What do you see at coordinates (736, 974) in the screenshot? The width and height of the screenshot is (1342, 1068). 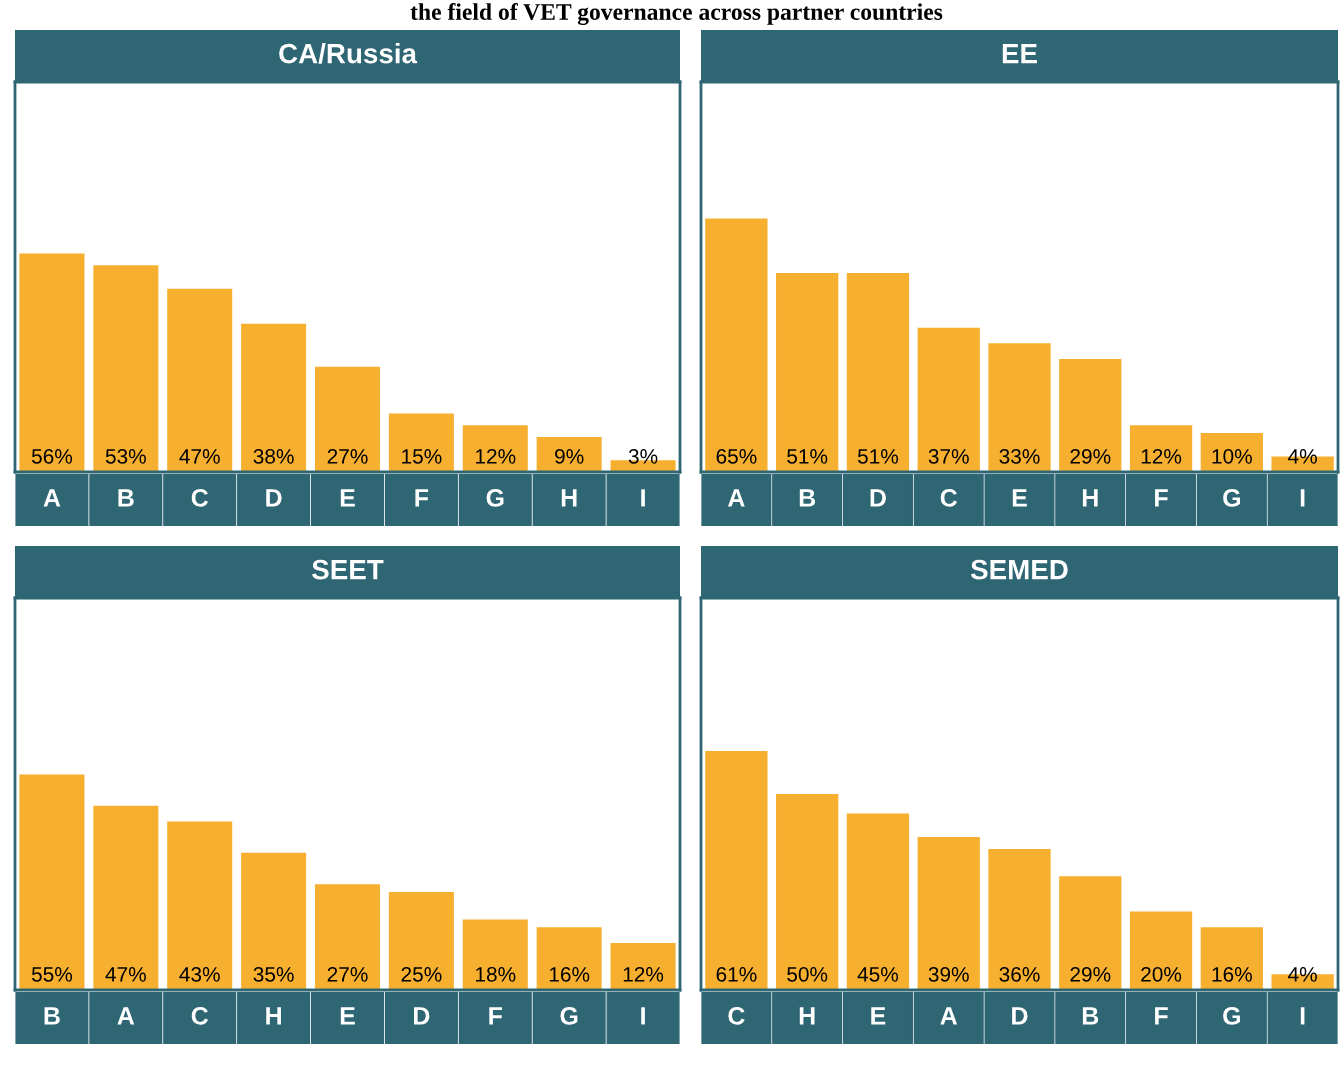 I see `data-label: 61%` at bounding box center [736, 974].